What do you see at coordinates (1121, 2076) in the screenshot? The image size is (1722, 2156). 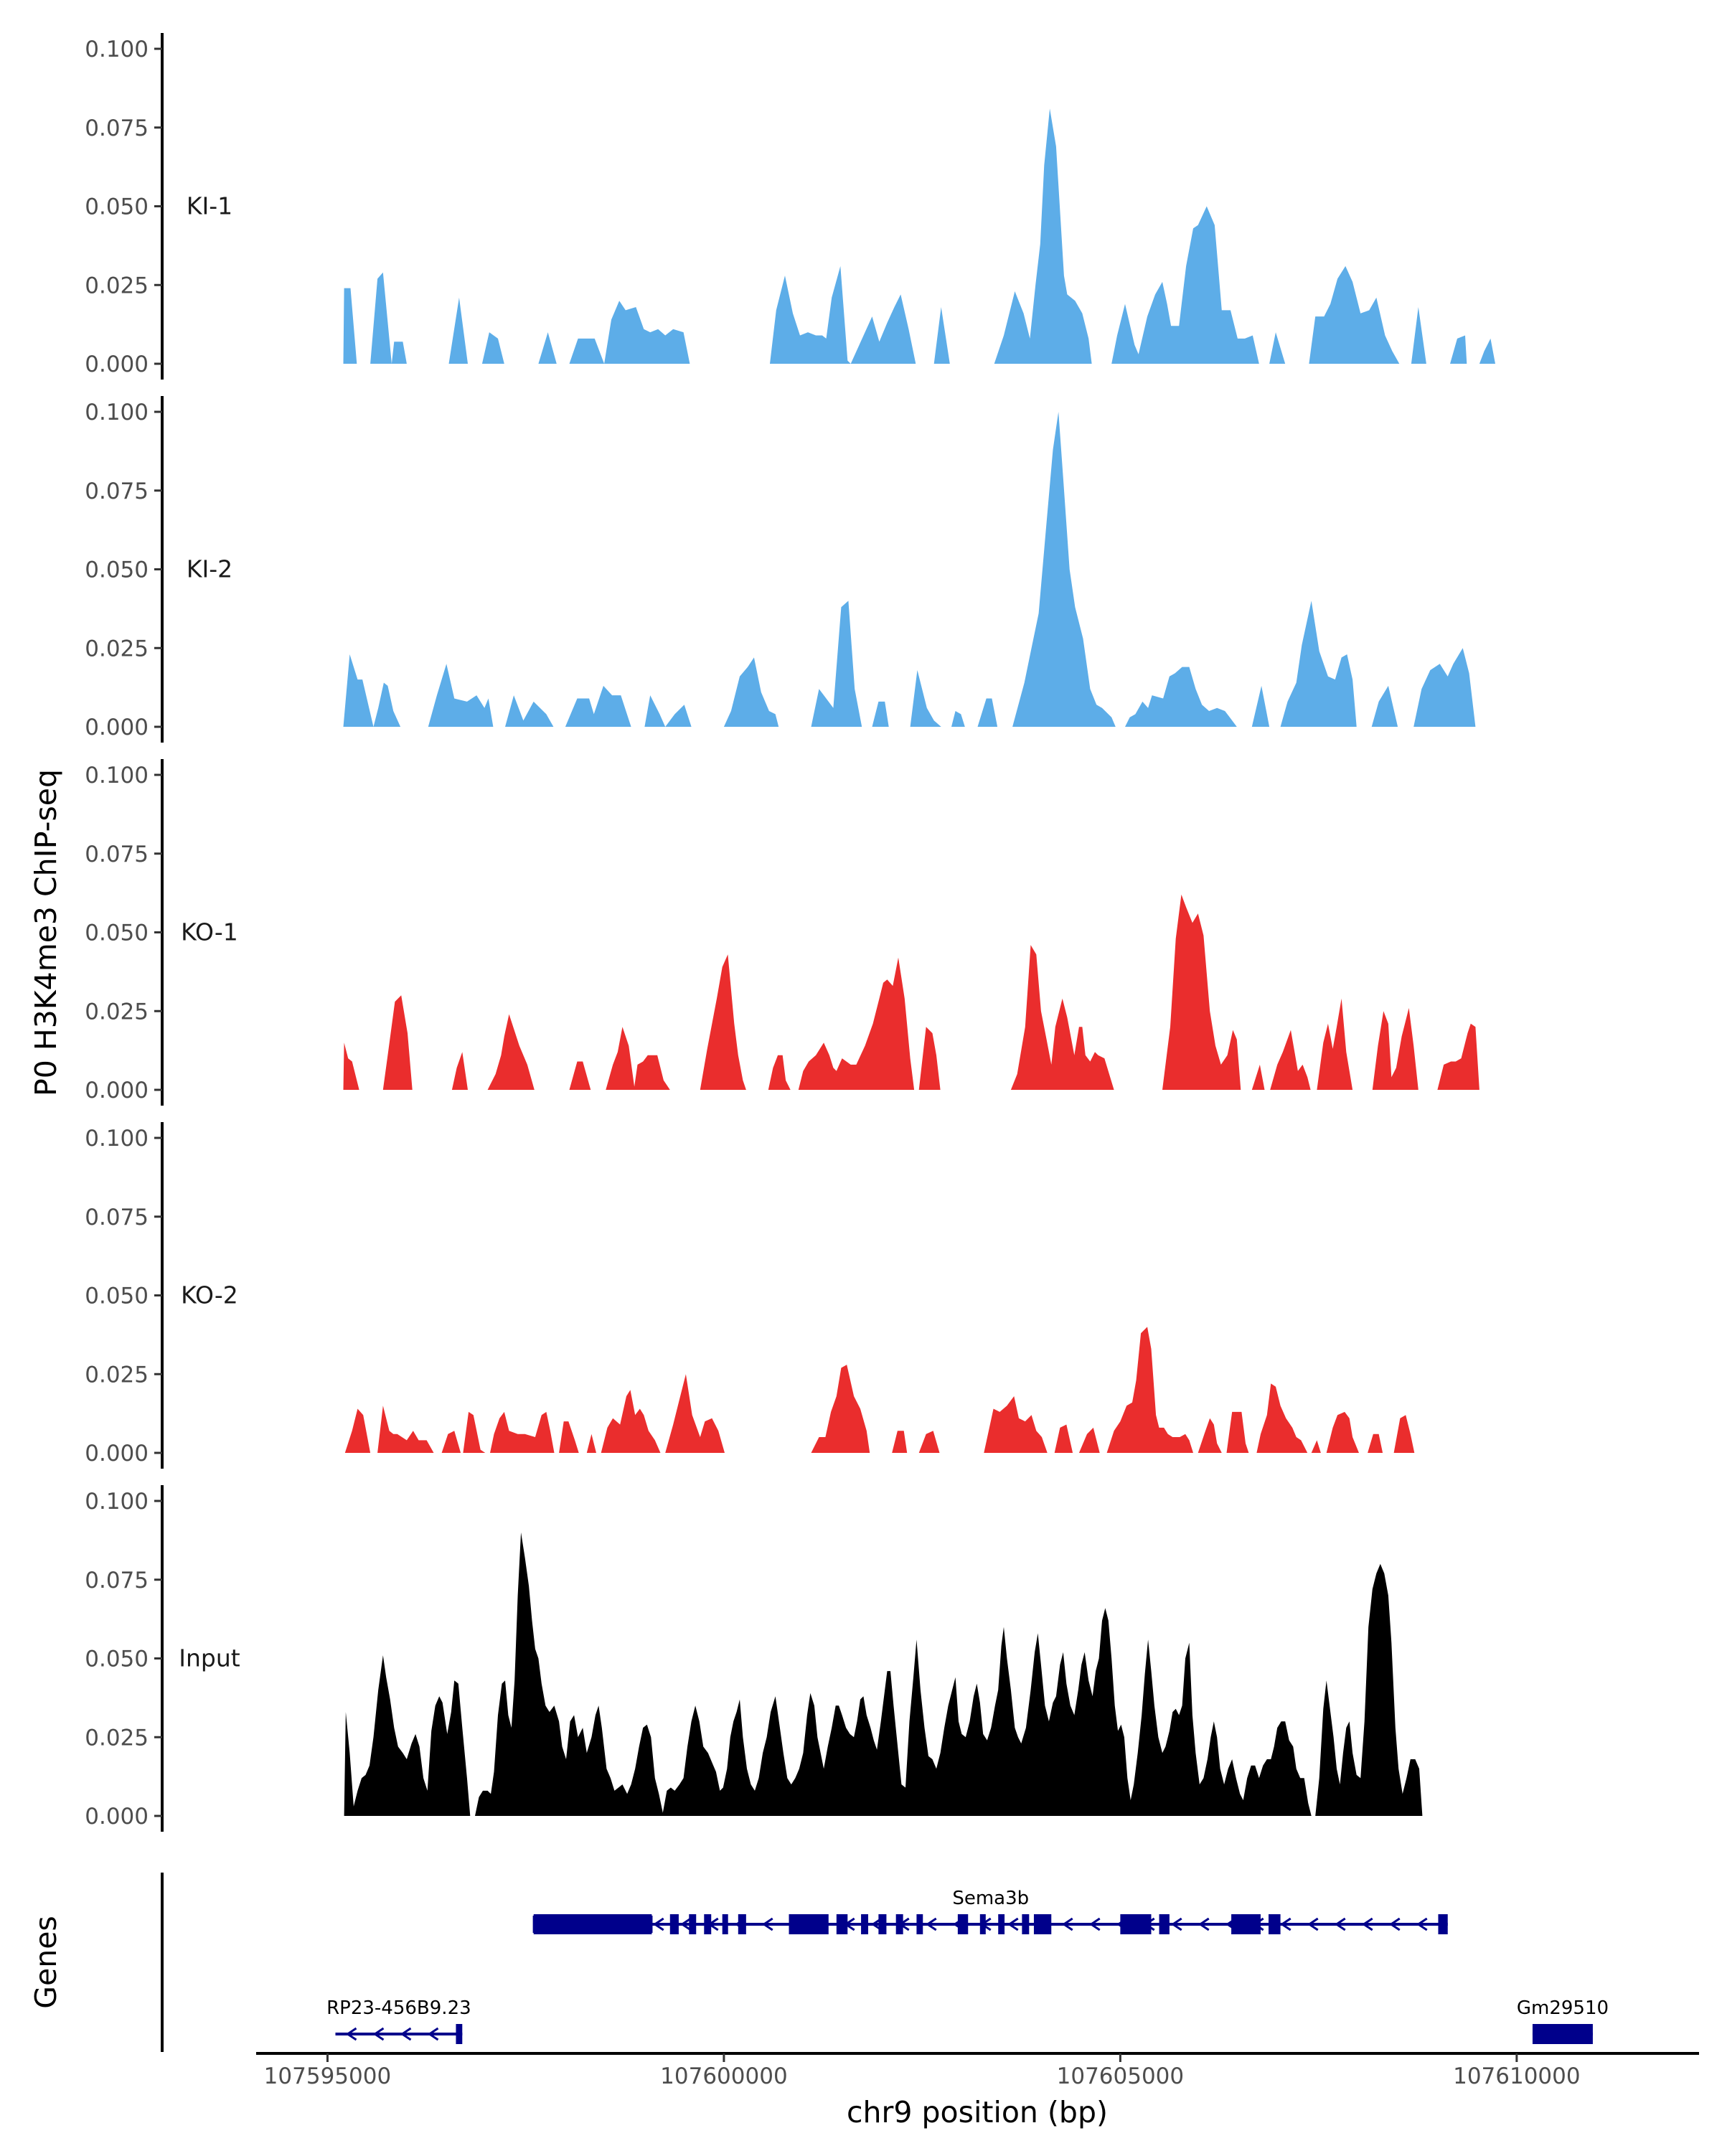 I see `x-tick-label: 107605000` at bounding box center [1121, 2076].